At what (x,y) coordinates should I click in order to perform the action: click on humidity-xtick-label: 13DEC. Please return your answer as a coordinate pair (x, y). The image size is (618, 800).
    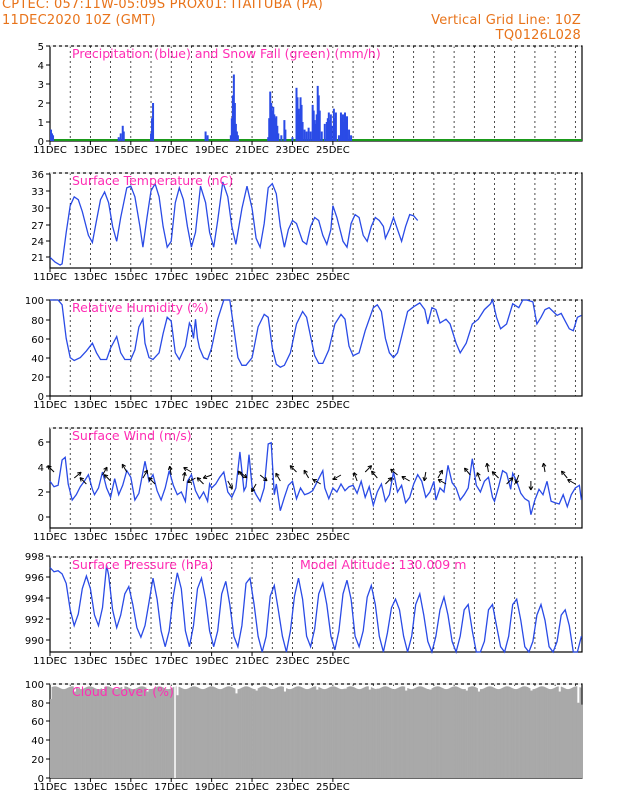
    Looking at the image, I should click on (91, 405).